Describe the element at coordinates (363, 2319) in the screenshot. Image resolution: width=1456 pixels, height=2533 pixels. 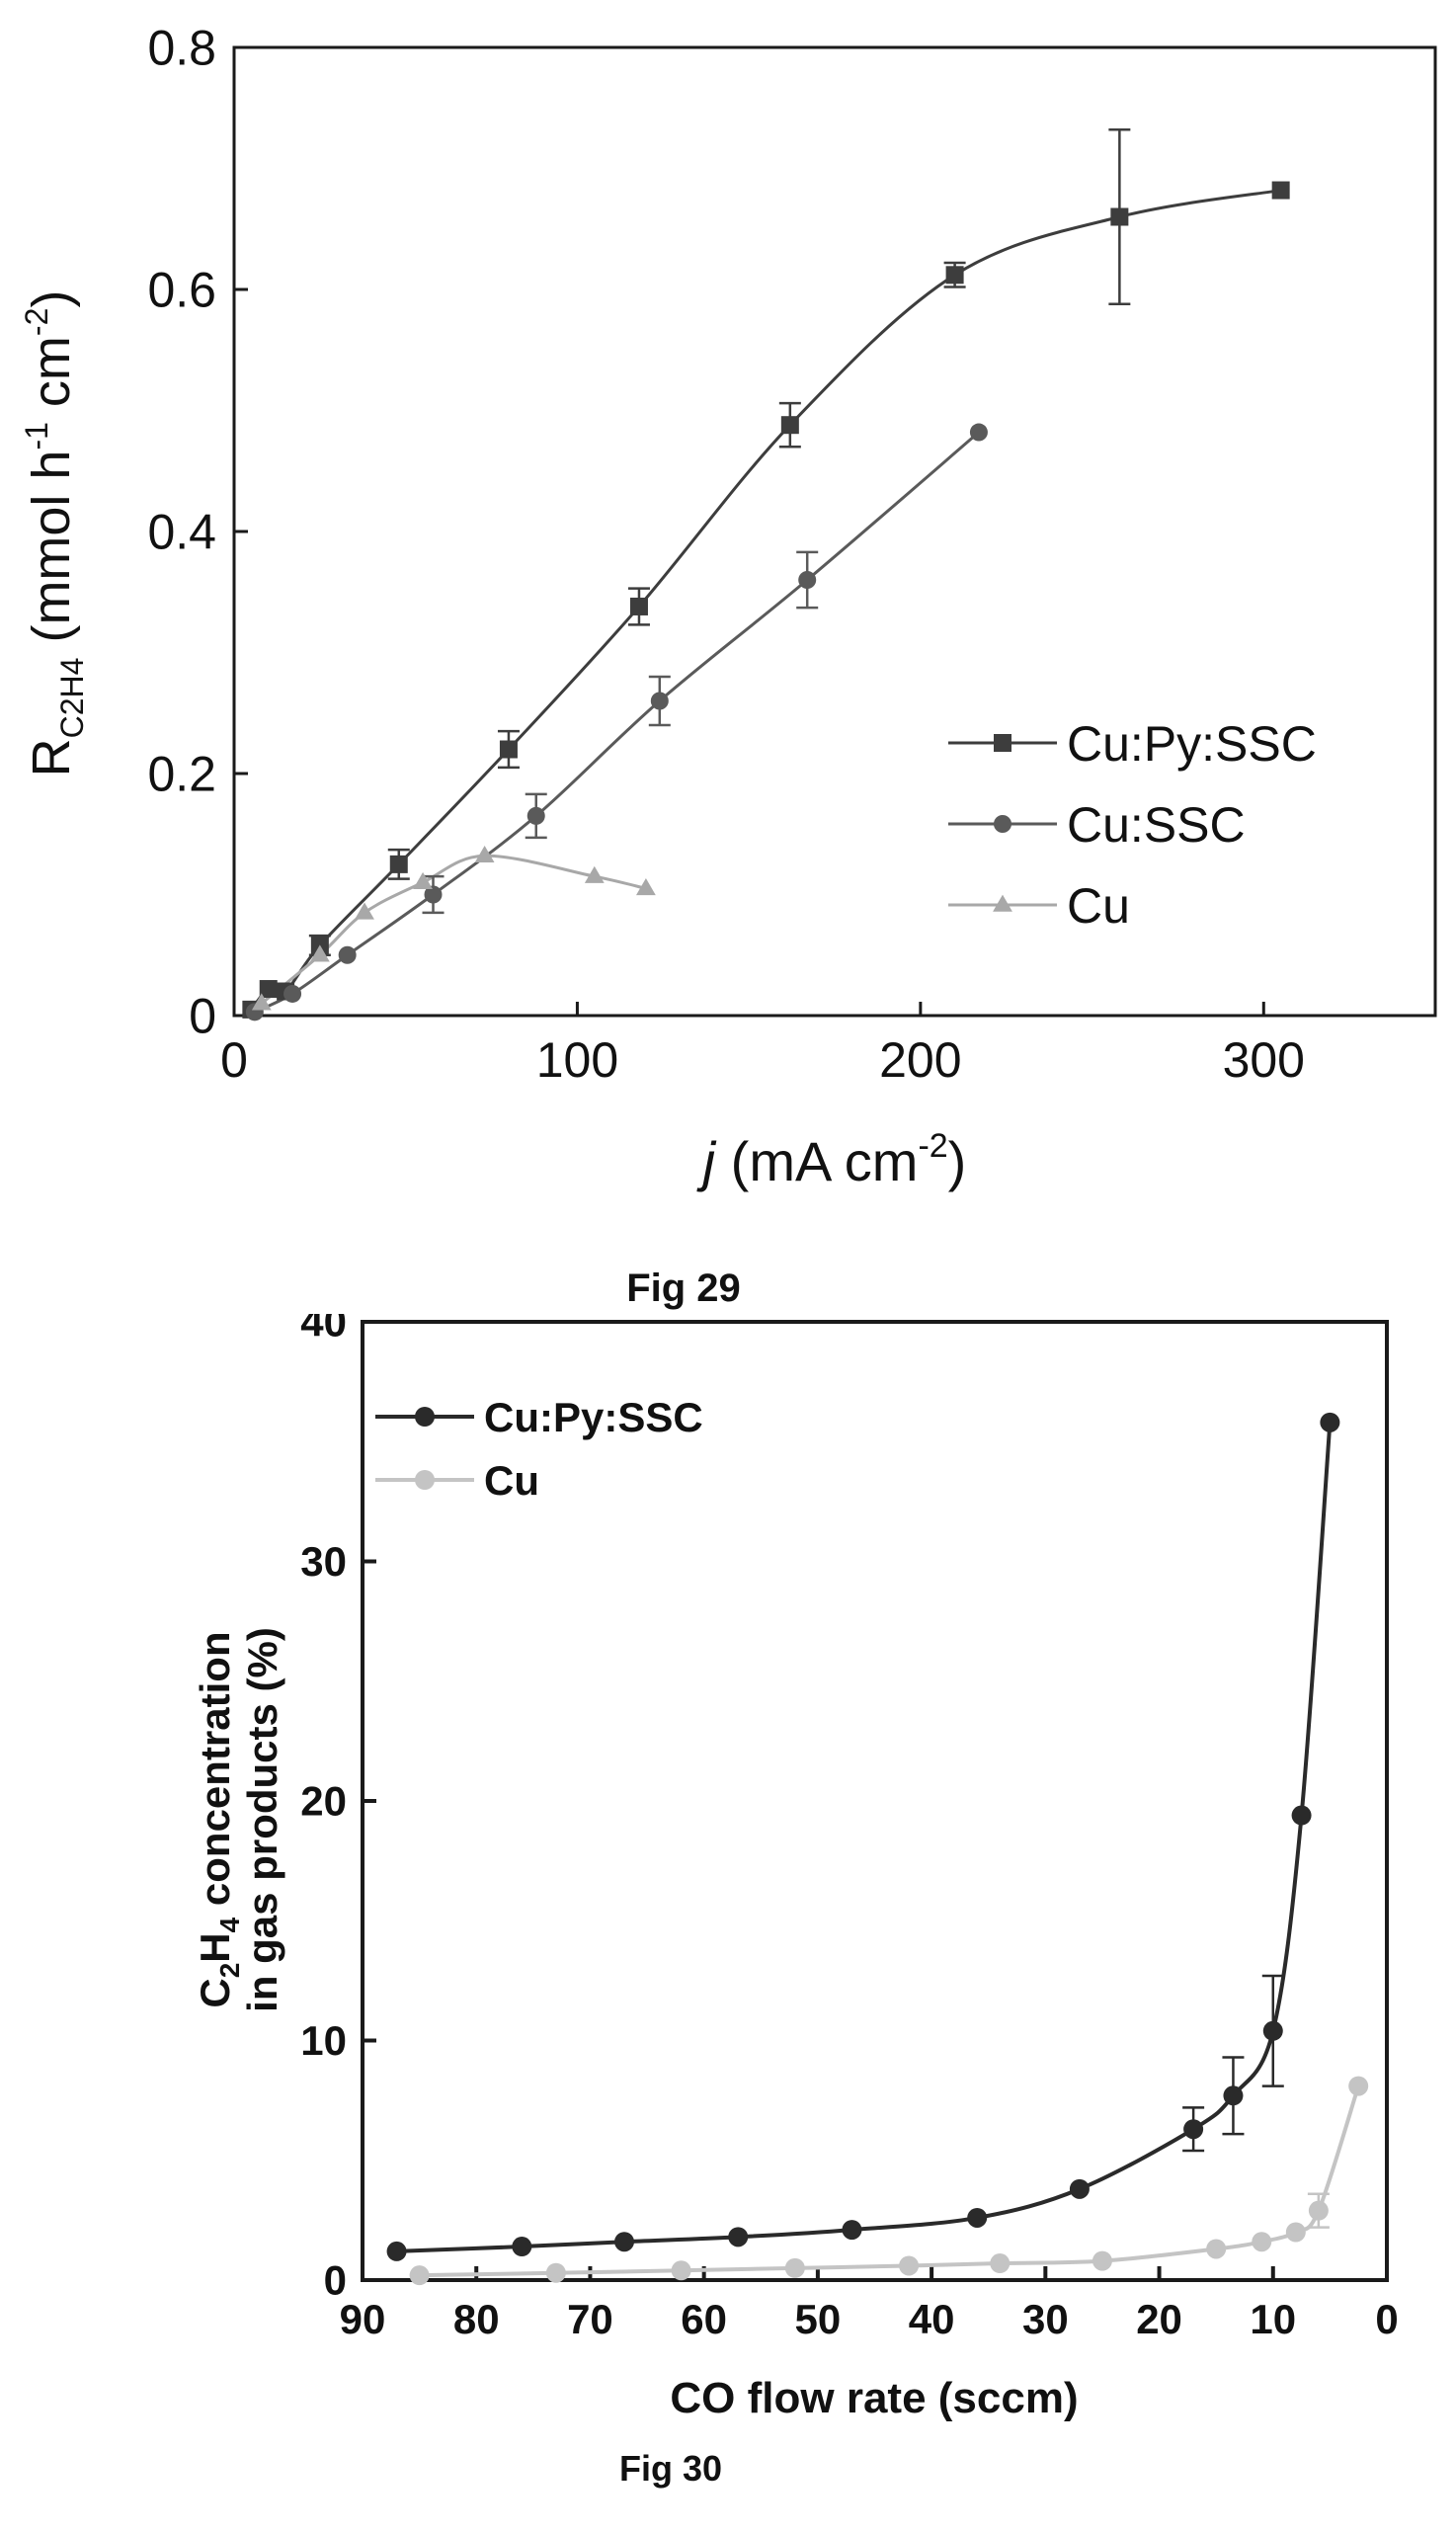
I see `fig30-x-tick-label: 90` at that location.